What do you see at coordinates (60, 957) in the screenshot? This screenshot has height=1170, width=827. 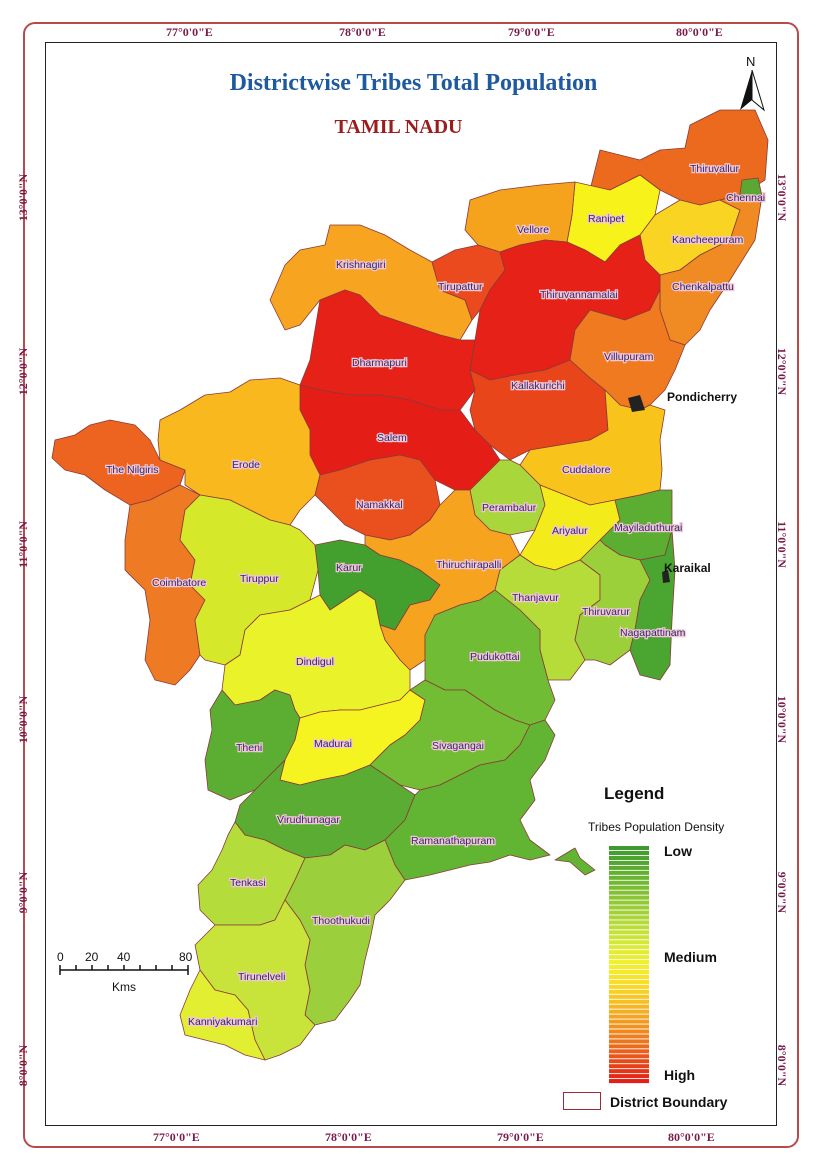 I see `scale-tick-0: 0` at bounding box center [60, 957].